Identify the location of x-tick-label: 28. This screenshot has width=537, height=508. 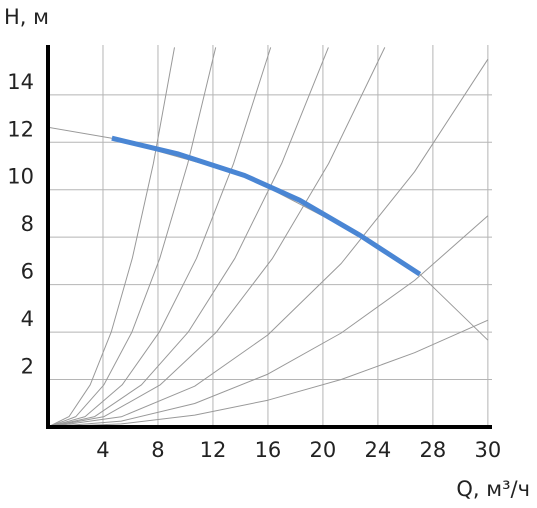
(433, 450).